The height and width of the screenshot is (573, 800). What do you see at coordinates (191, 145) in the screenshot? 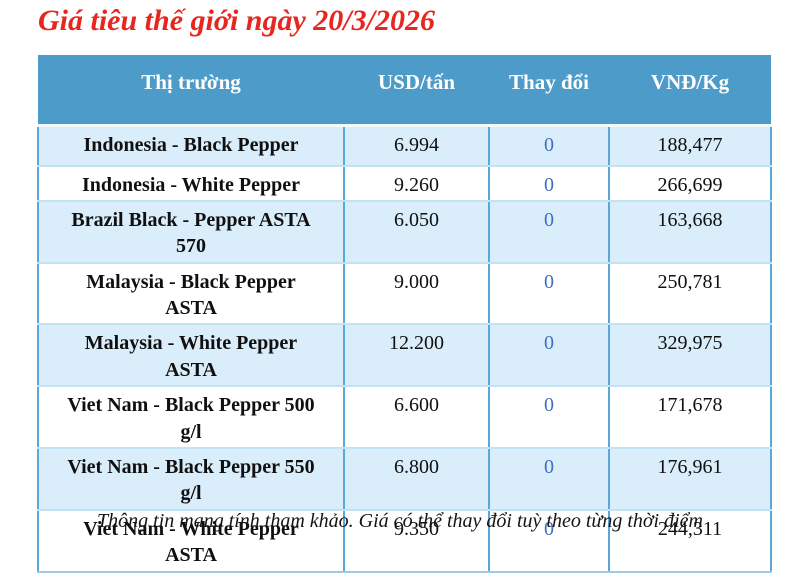
I see `market-name-cell: Indonesia - Black Pepper` at bounding box center [191, 145].